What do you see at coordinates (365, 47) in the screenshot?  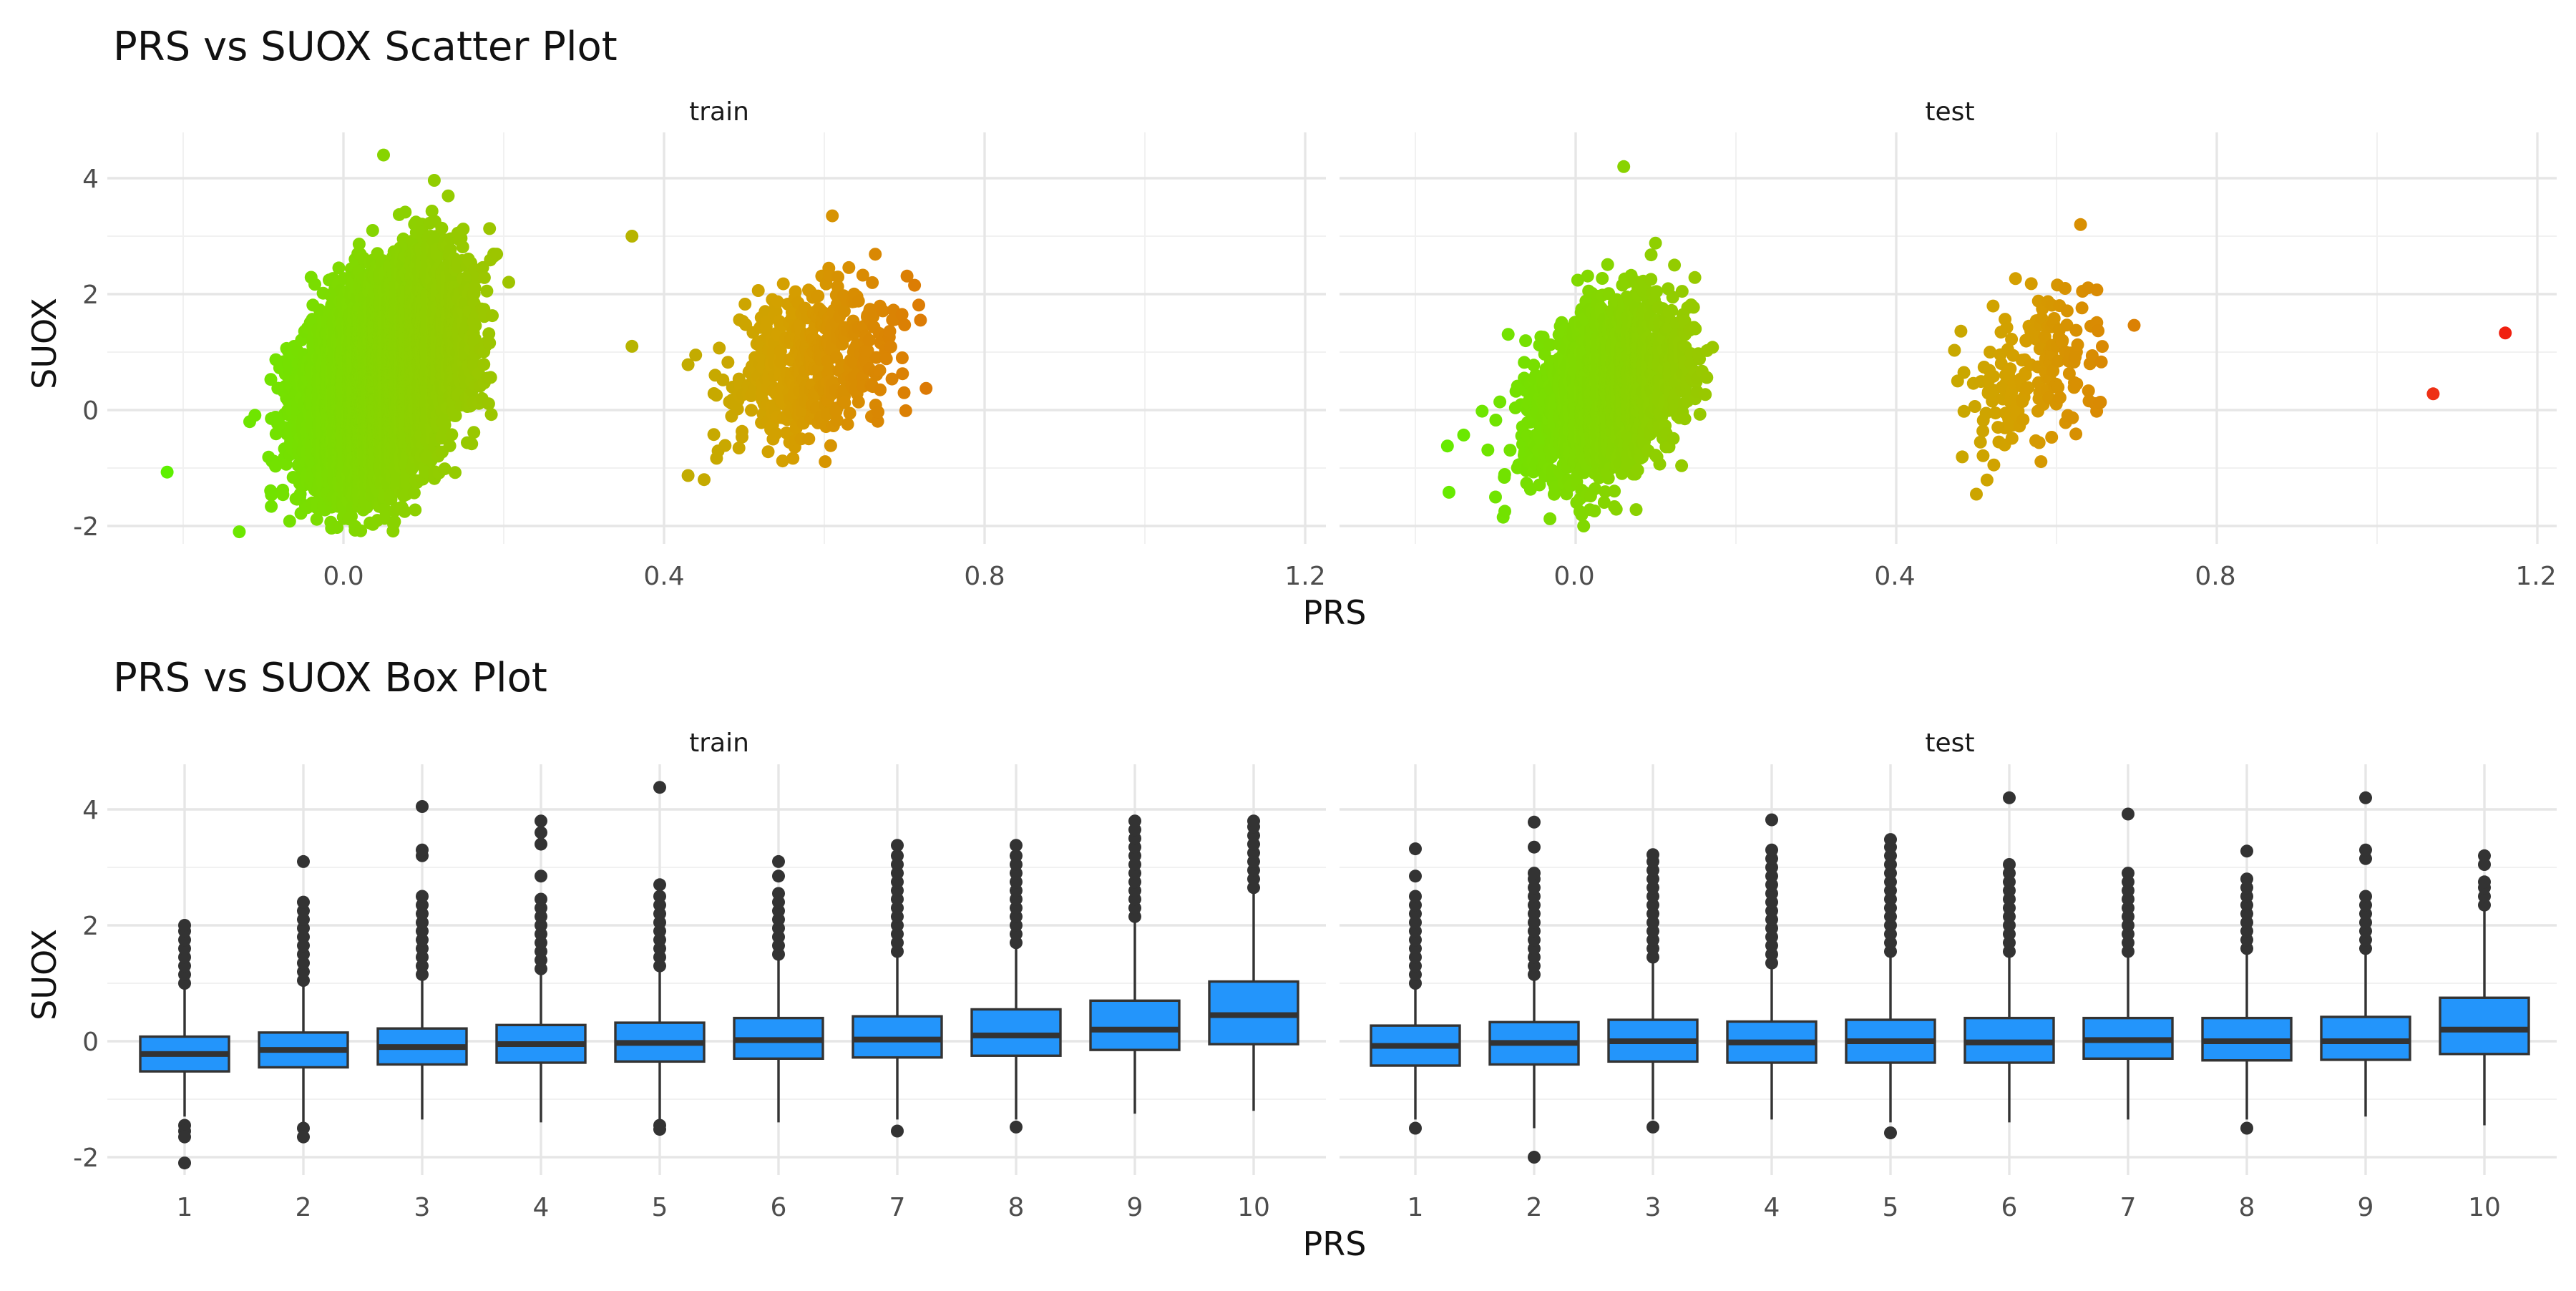 I see `scatter-title: PRS vs SUOX Scatter Plot` at bounding box center [365, 47].